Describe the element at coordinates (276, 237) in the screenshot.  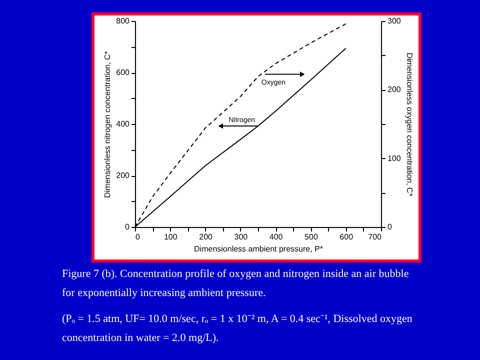
I see `x-tick-label: 400` at that location.